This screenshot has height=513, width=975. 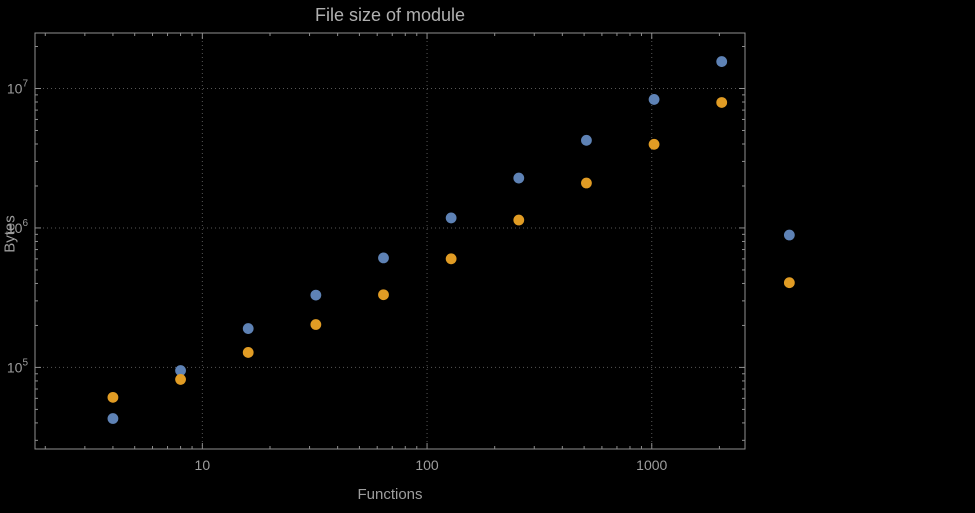 I want to click on x-axis-label: Functions, so click(x=390, y=494).